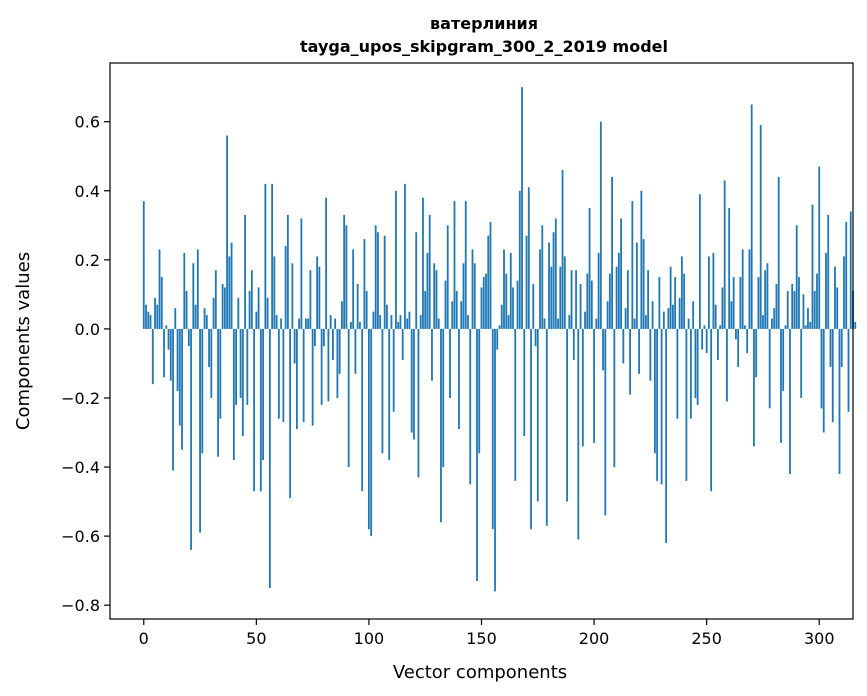 This screenshot has width=867, height=696. What do you see at coordinates (85, 364) in the screenshot?
I see `y-axis-ticks: 0.6 0.4 0.2 0.0 −0.2 −0.4 −0.6 −0.8` at bounding box center [85, 364].